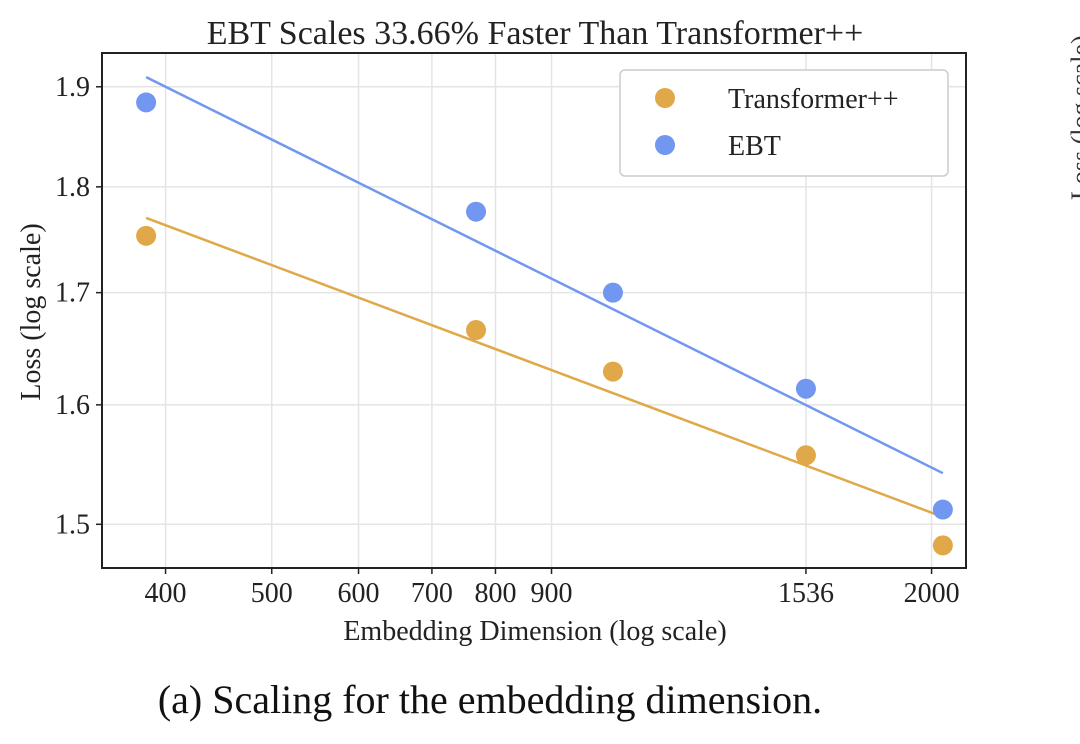 The width and height of the screenshot is (1080, 744). I want to click on x-tick-label: 1536, so click(806, 593).